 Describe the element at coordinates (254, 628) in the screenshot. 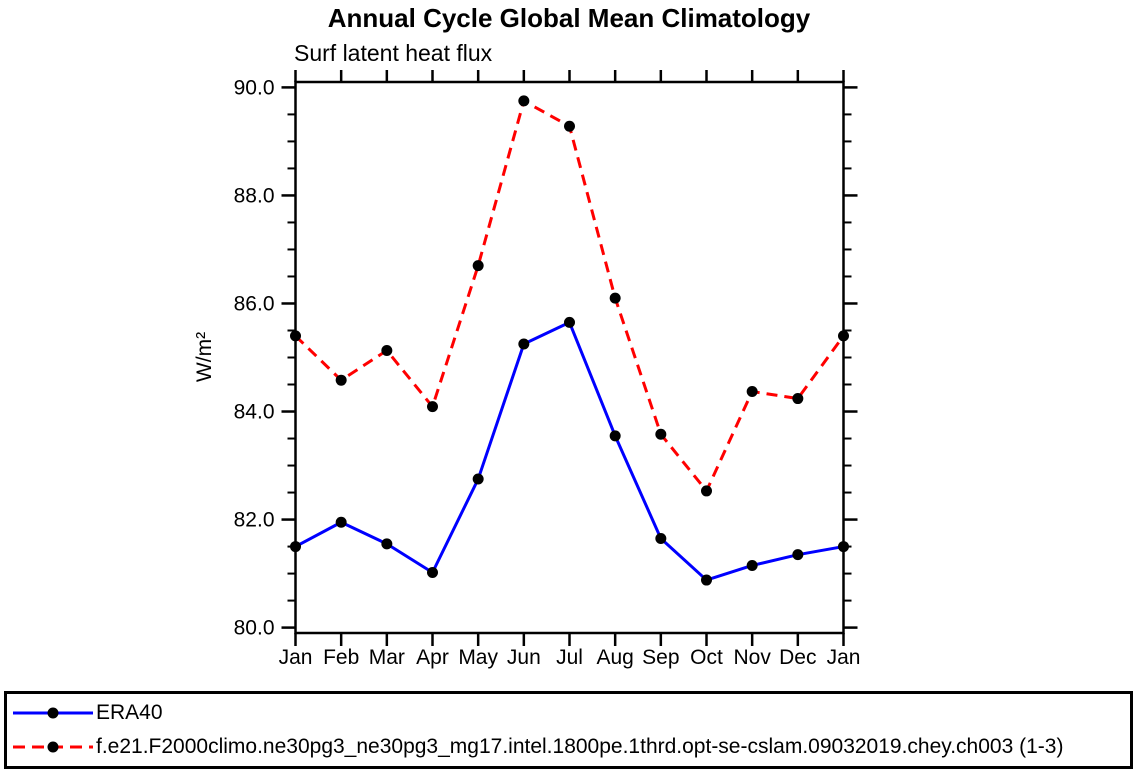

I see `y-tick-label: 80.0` at that location.